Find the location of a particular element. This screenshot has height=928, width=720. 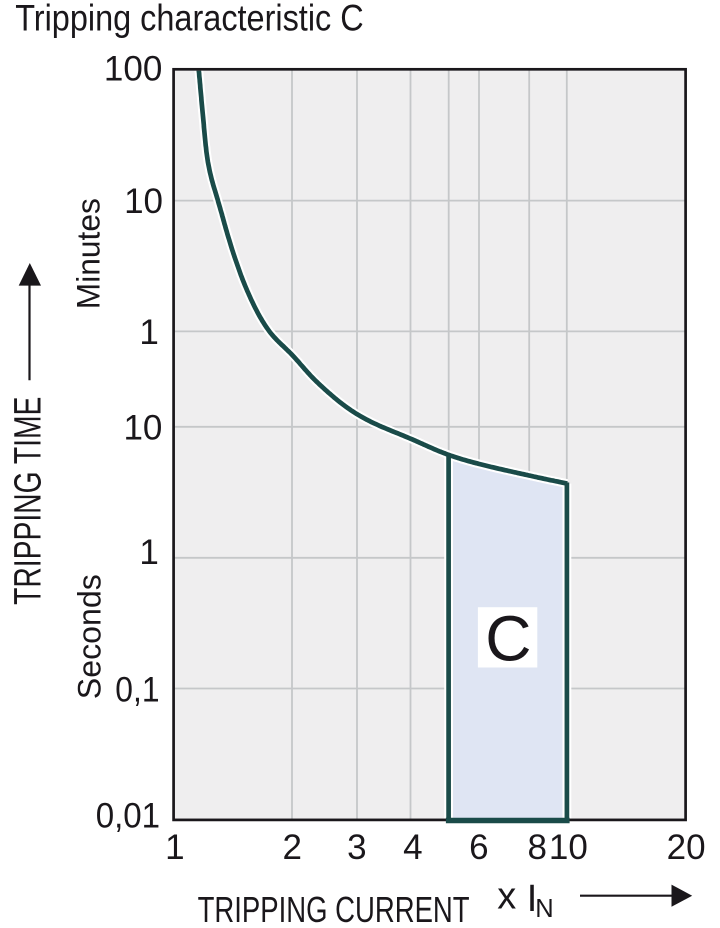

svg-text: Seconds is located at coordinates (89, 636).